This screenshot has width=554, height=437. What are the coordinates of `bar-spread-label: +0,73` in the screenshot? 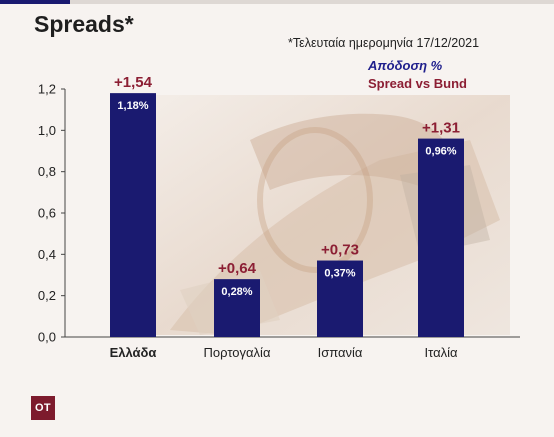 It's located at (340, 250).